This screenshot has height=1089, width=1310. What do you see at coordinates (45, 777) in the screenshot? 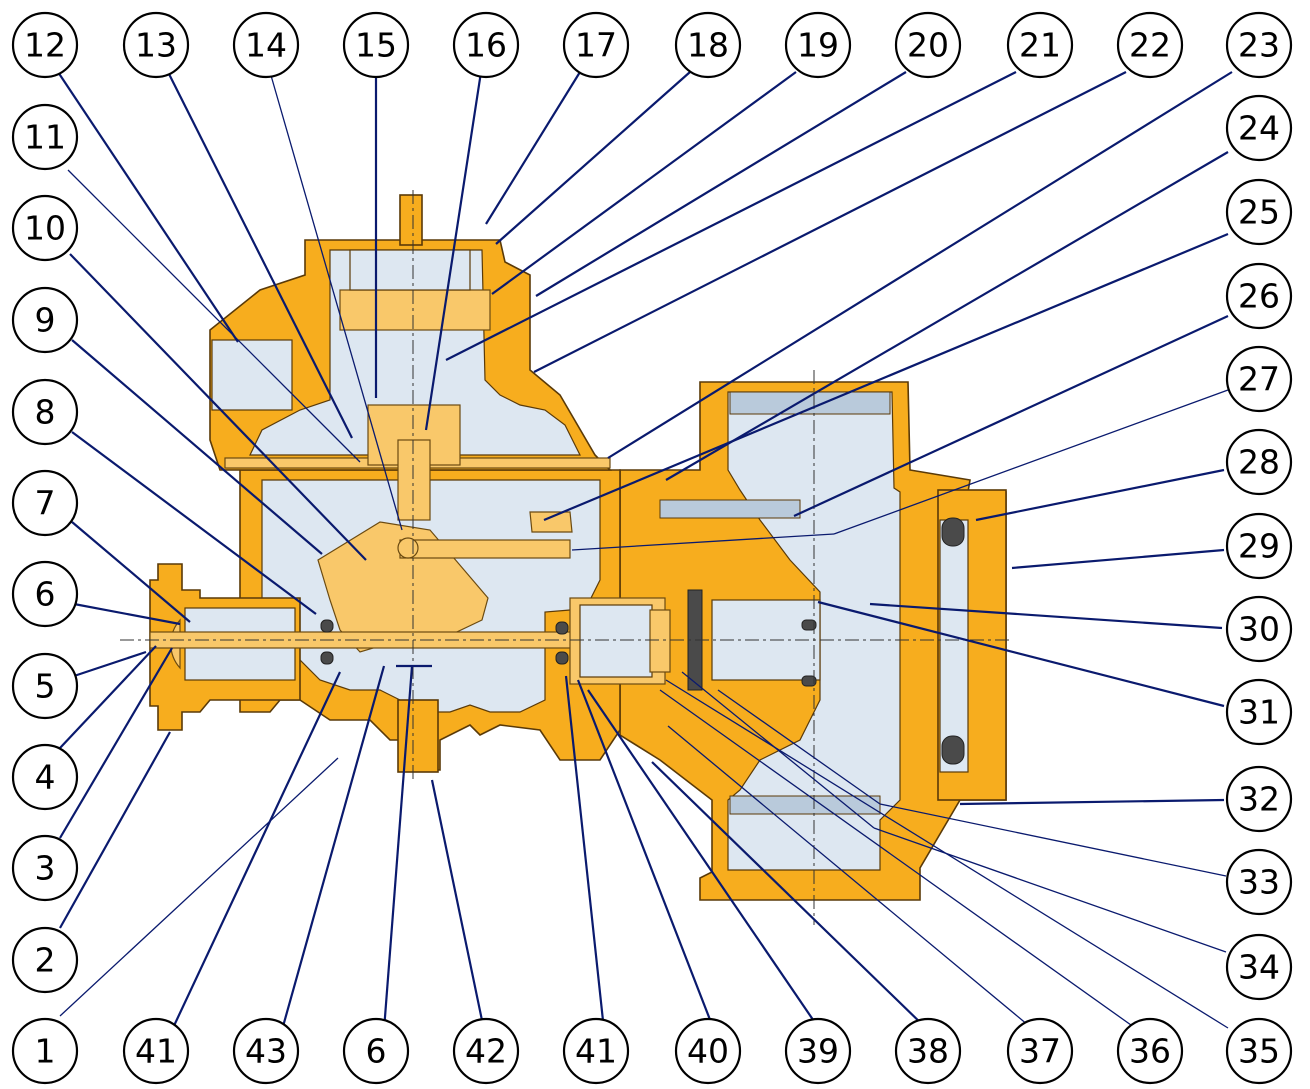
I see `callout-4-label: 4` at bounding box center [45, 777].